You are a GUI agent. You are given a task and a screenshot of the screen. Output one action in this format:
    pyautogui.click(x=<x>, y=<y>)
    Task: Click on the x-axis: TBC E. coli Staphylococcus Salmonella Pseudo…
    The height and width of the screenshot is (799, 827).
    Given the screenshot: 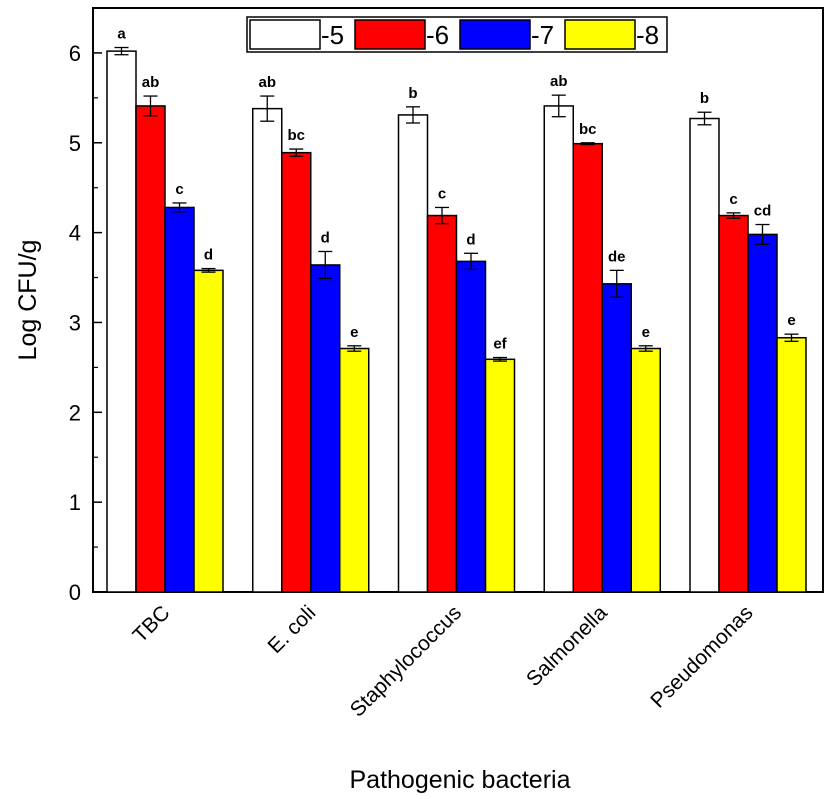 What is the action you would take?
    pyautogui.click(x=443, y=652)
    